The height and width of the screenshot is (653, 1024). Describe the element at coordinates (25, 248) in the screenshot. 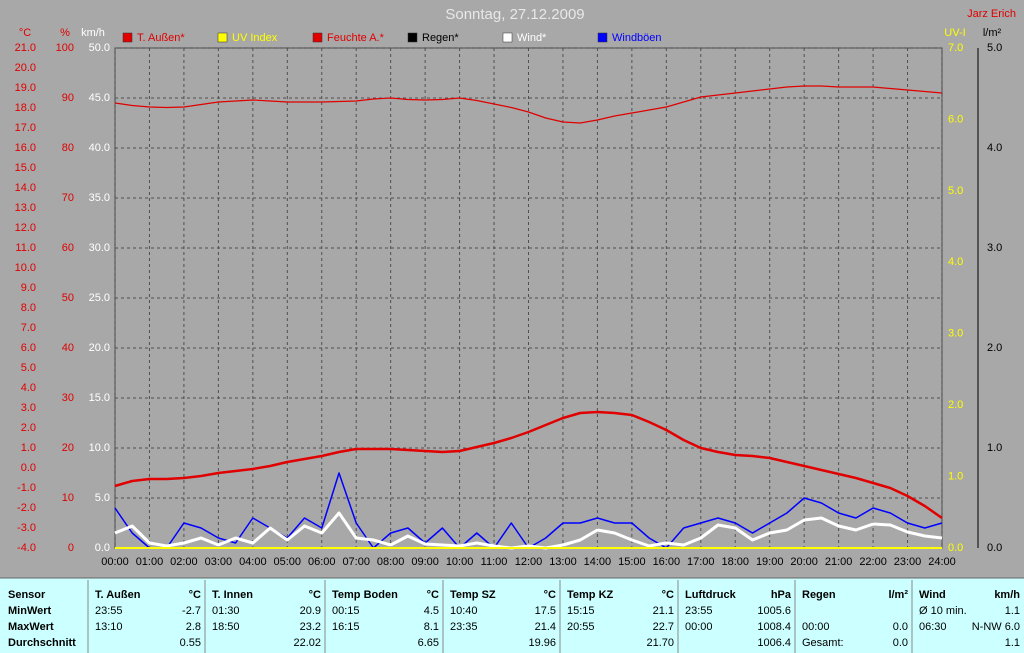

I see `y-tick-label: 11.0` at that location.